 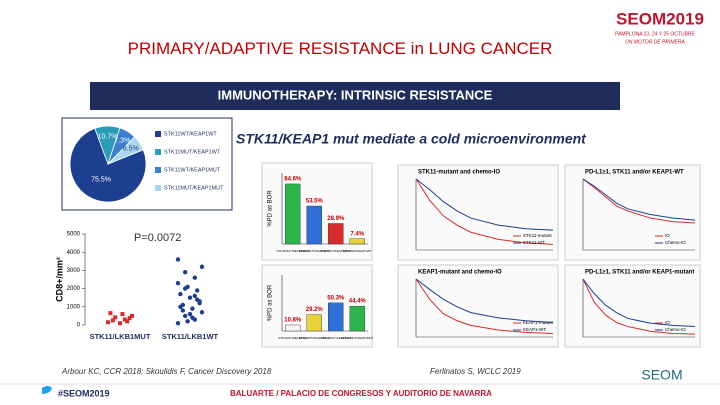 I want to click on bar-label: 53.5%, so click(x=315, y=202).